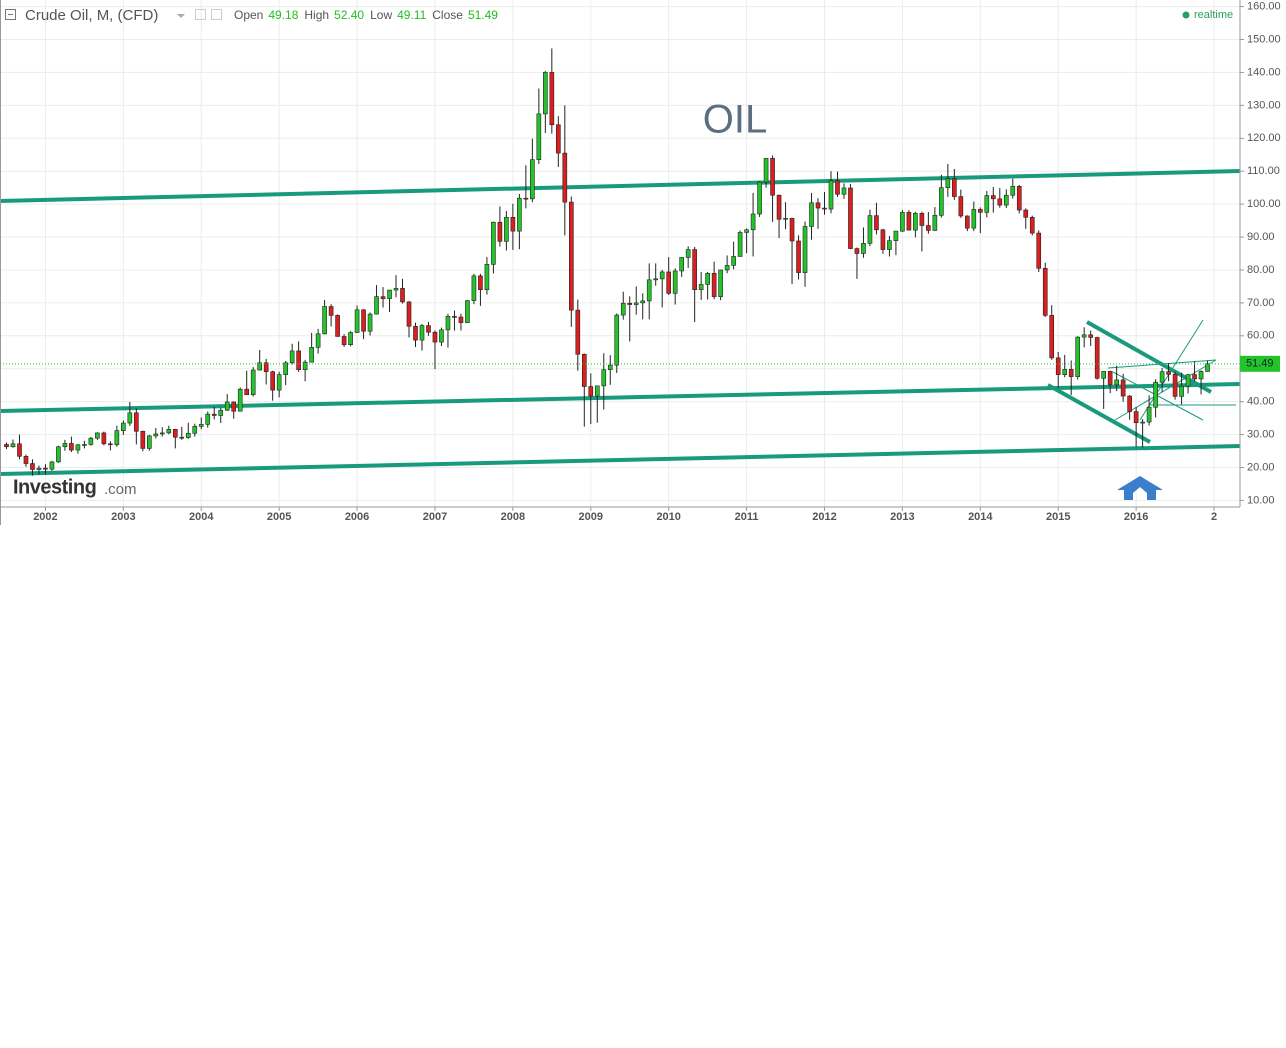 This screenshot has width=1286, height=1048. Describe the element at coordinates (447, 15) in the screenshot. I see `info-label: Close` at that location.